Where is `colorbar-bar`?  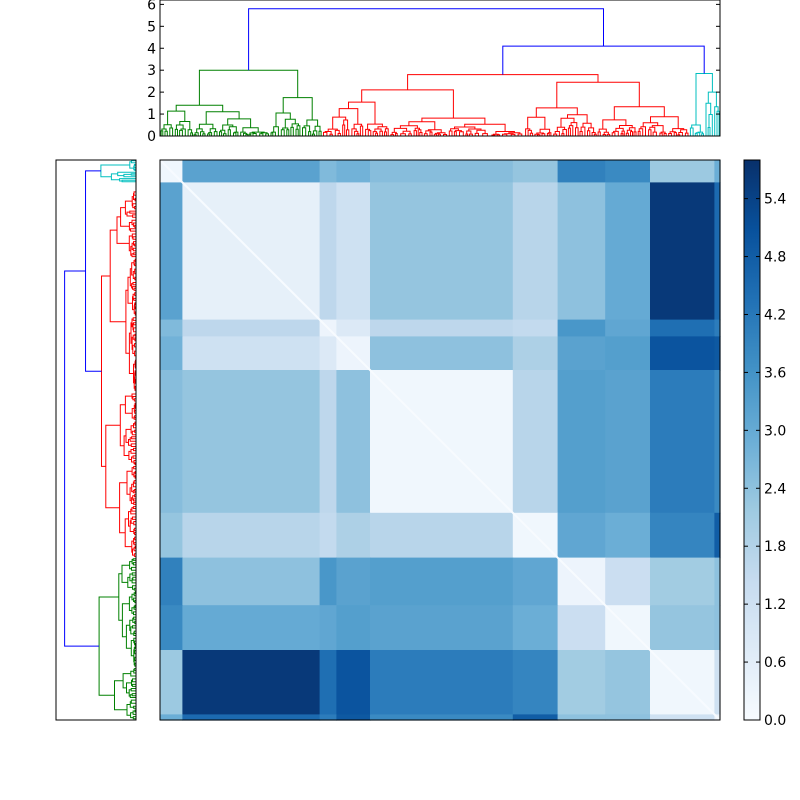
colorbar-bar is located at coordinates (752, 440).